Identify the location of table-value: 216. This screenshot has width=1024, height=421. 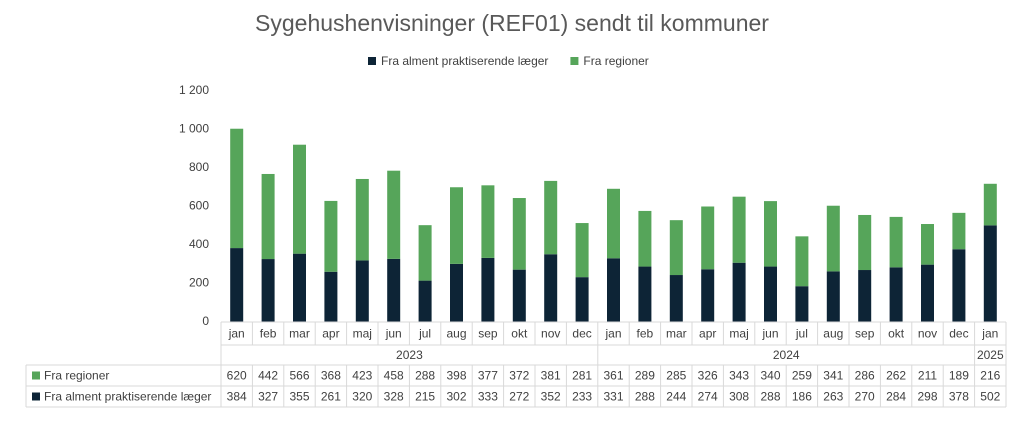
(990, 376).